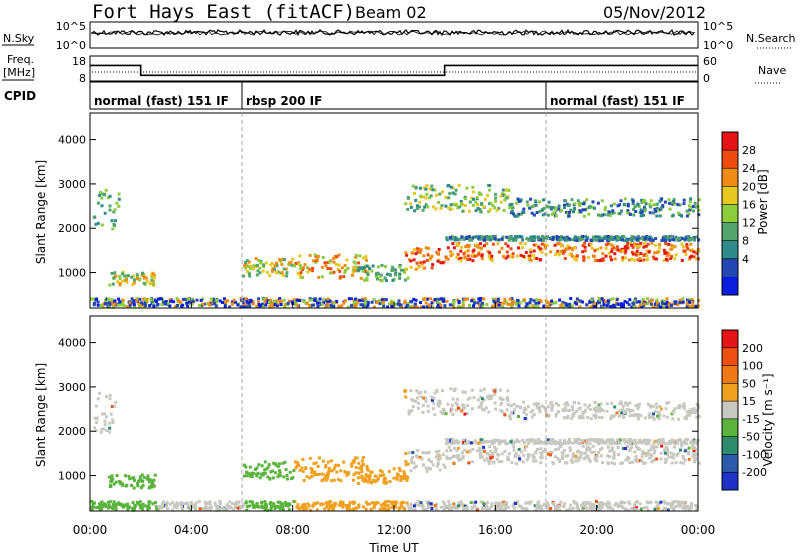 Image resolution: width=800 pixels, height=554 pixels. I want to click on velocity-y-axis-label: Slant Range [km], so click(41, 415).